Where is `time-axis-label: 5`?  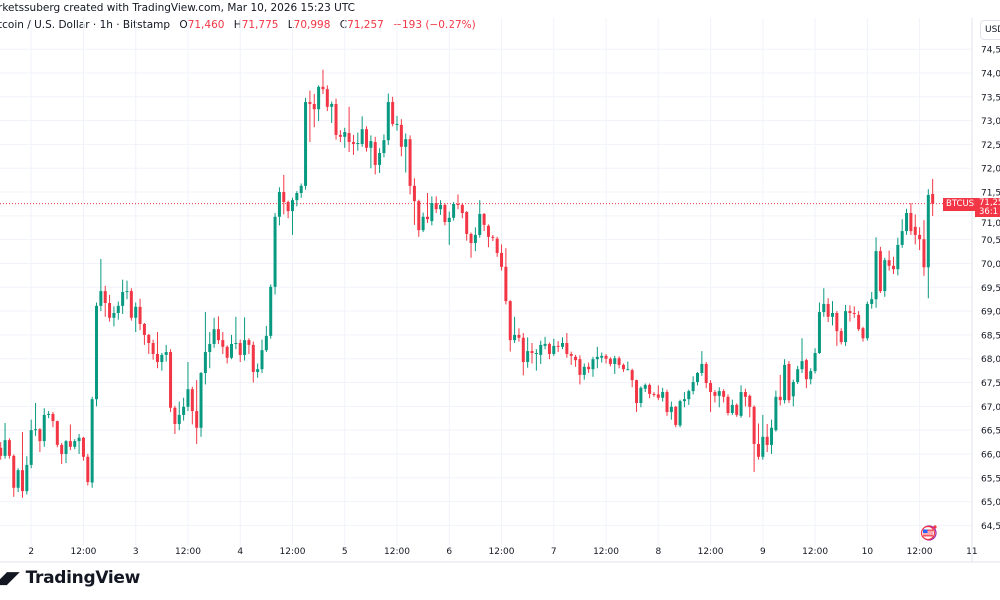
time-axis-label: 5 is located at coordinates (345, 552).